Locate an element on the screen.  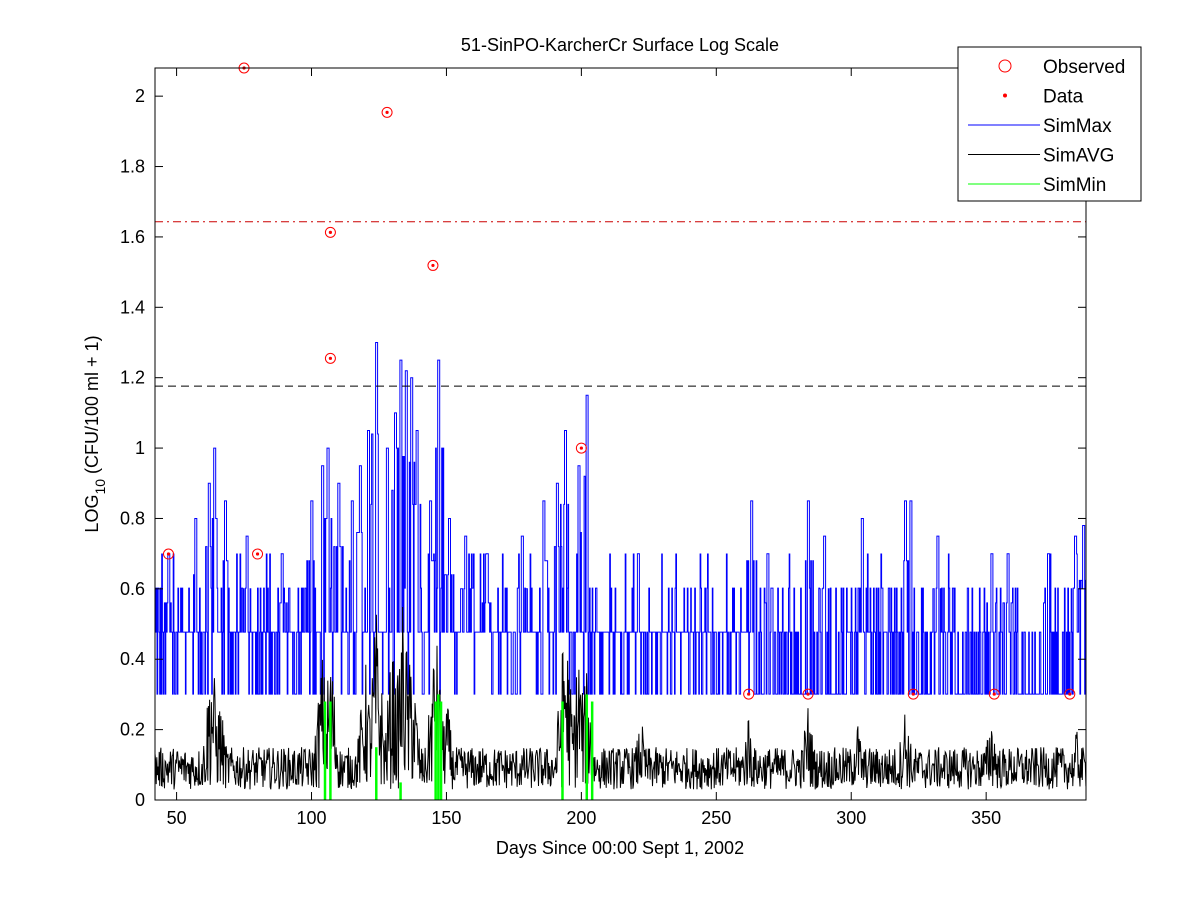
y-tick-label: 0.2 is located at coordinates (132, 730).